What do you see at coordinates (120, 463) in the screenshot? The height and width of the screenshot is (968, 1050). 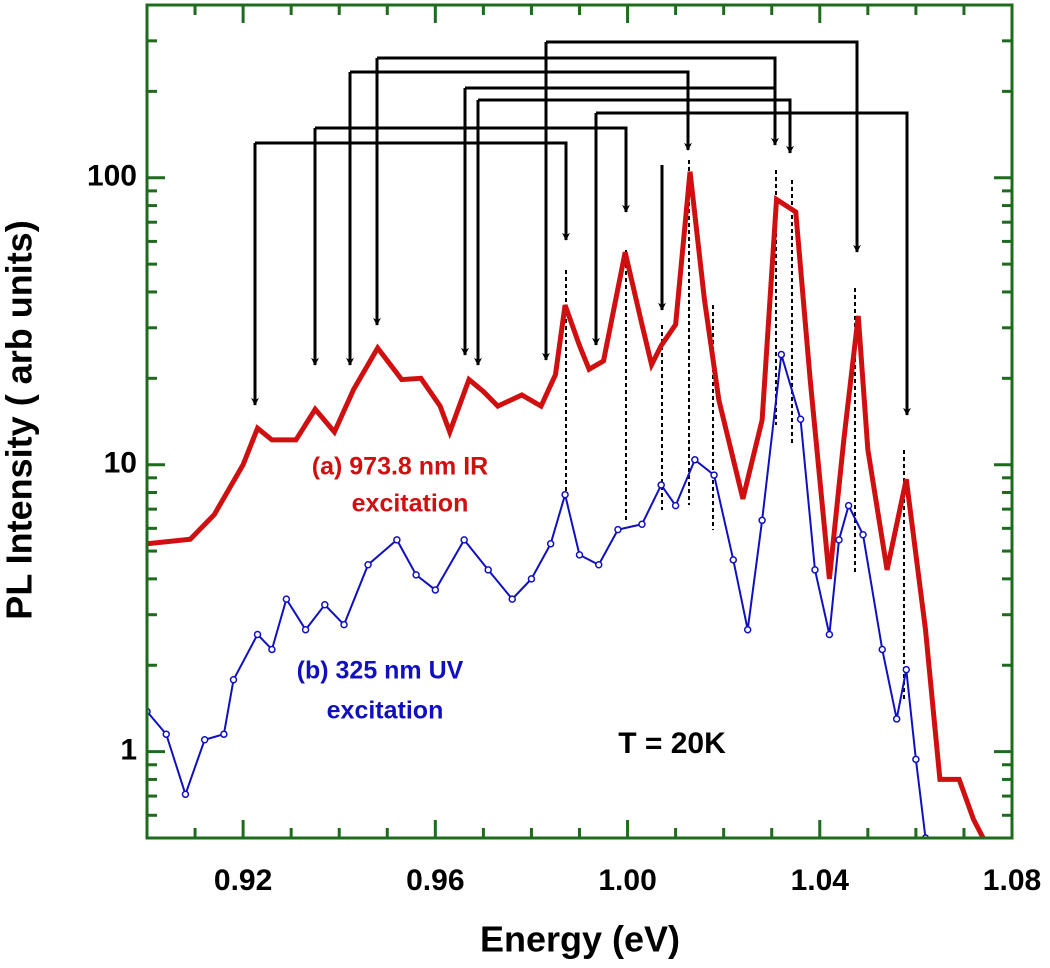 I see `y-tick-label: 10` at bounding box center [120, 463].